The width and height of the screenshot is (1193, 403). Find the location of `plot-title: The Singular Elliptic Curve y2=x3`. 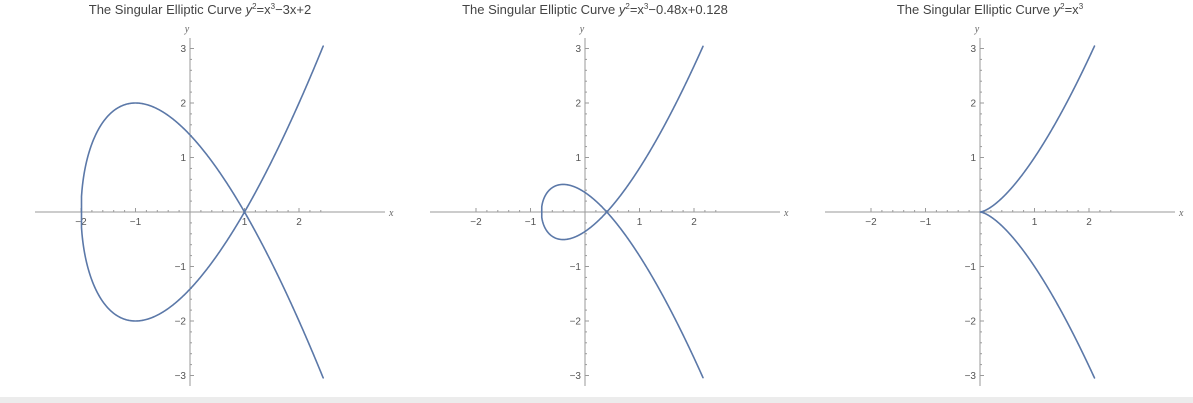

plot-title: The Singular Elliptic Curve y2=x3 is located at coordinates (990, 9).